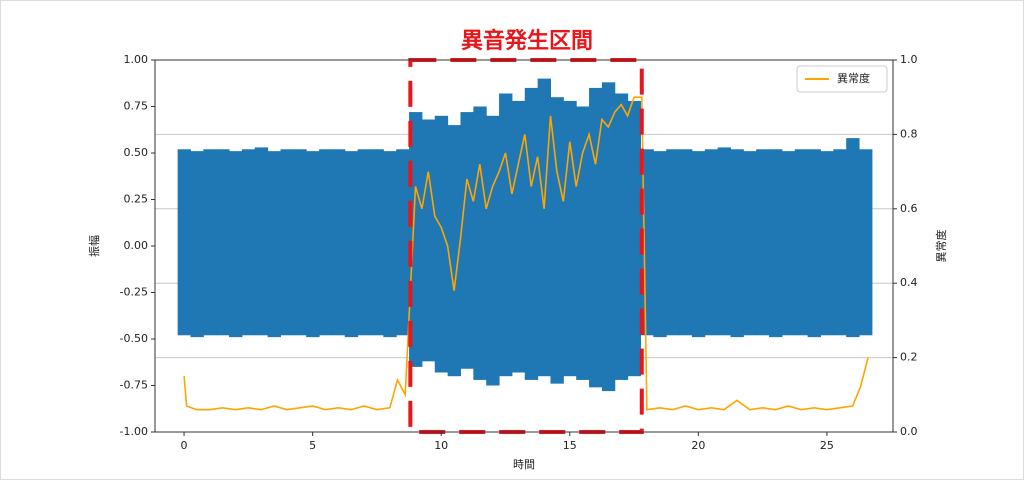 The width and height of the screenshot is (1024, 480). I want to click on x-tick-label: 10, so click(441, 445).